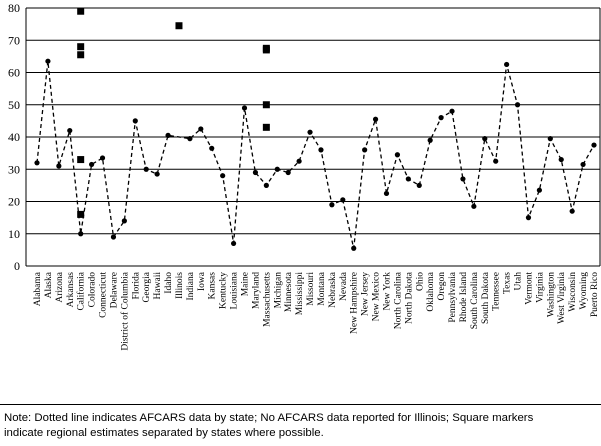 The width and height of the screenshot is (601, 446). Describe the element at coordinates (519, 281) in the screenshot. I see `x-tick-label: Utah` at that location.